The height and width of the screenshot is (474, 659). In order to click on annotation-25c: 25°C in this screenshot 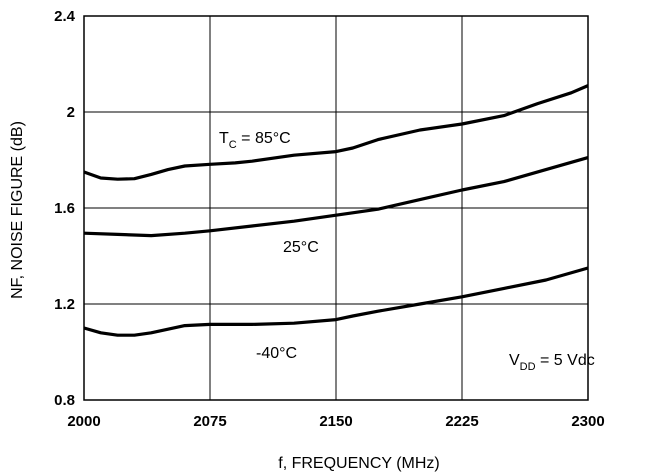, I will do `click(301, 247)`.